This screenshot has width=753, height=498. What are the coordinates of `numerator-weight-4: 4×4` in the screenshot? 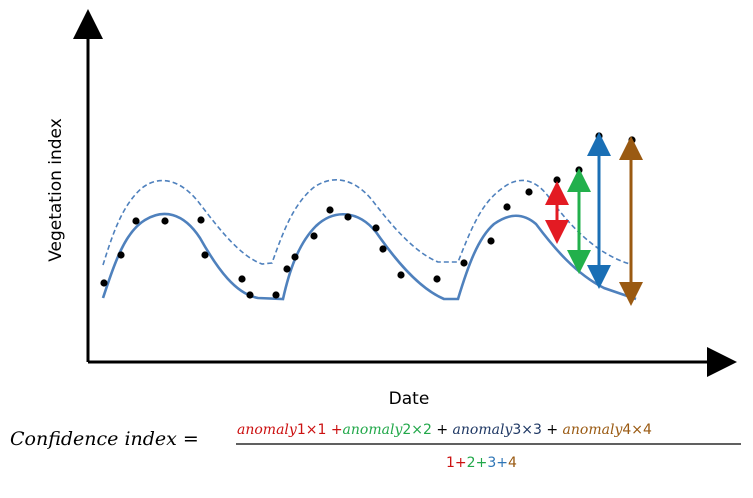 It's located at (637, 430).